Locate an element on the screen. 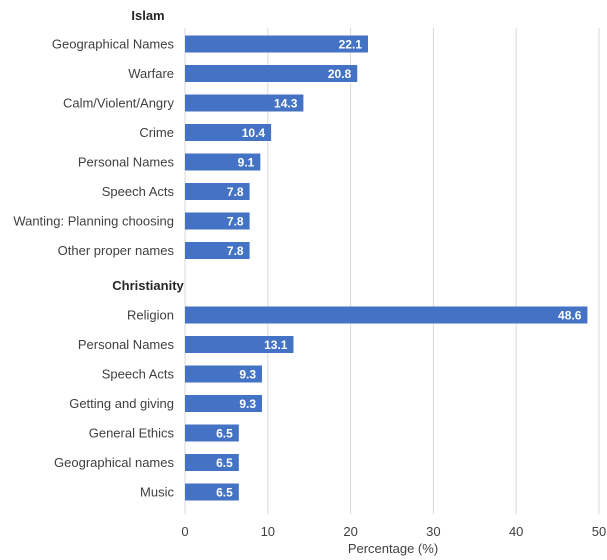 The image size is (607, 560). category-label: Geographical names is located at coordinates (114, 462).